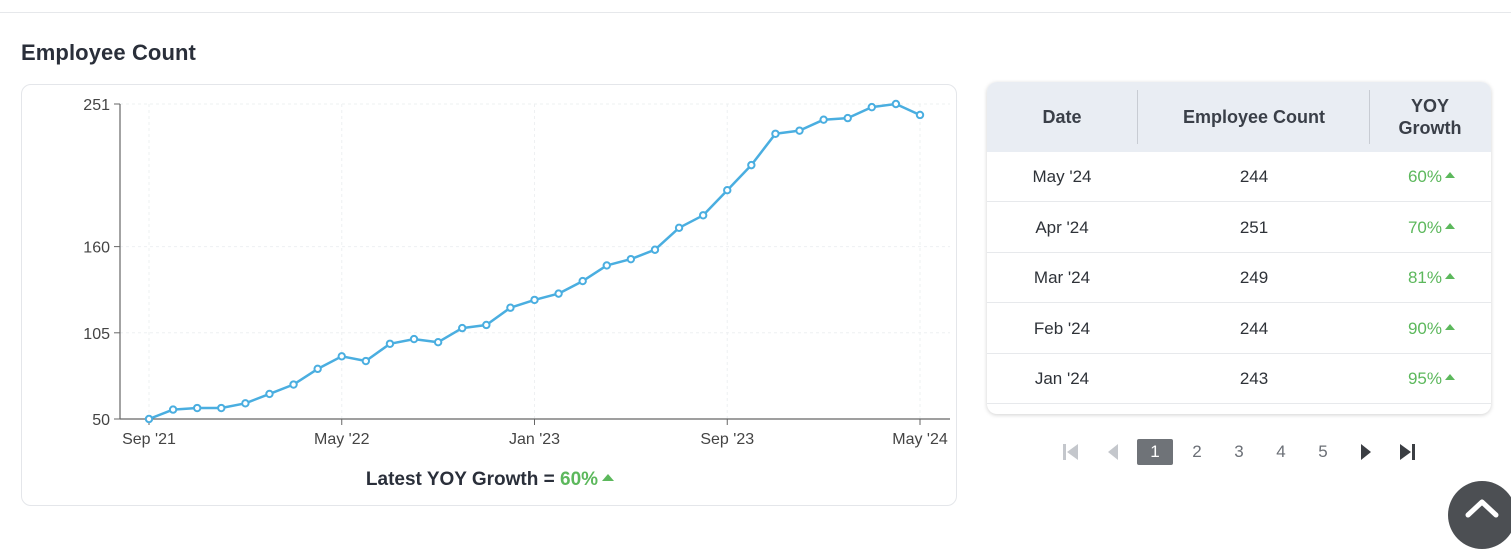 This screenshot has width=1511, height=549. What do you see at coordinates (1424, 176) in the screenshot?
I see `yoy-growth-value: 60%` at bounding box center [1424, 176].